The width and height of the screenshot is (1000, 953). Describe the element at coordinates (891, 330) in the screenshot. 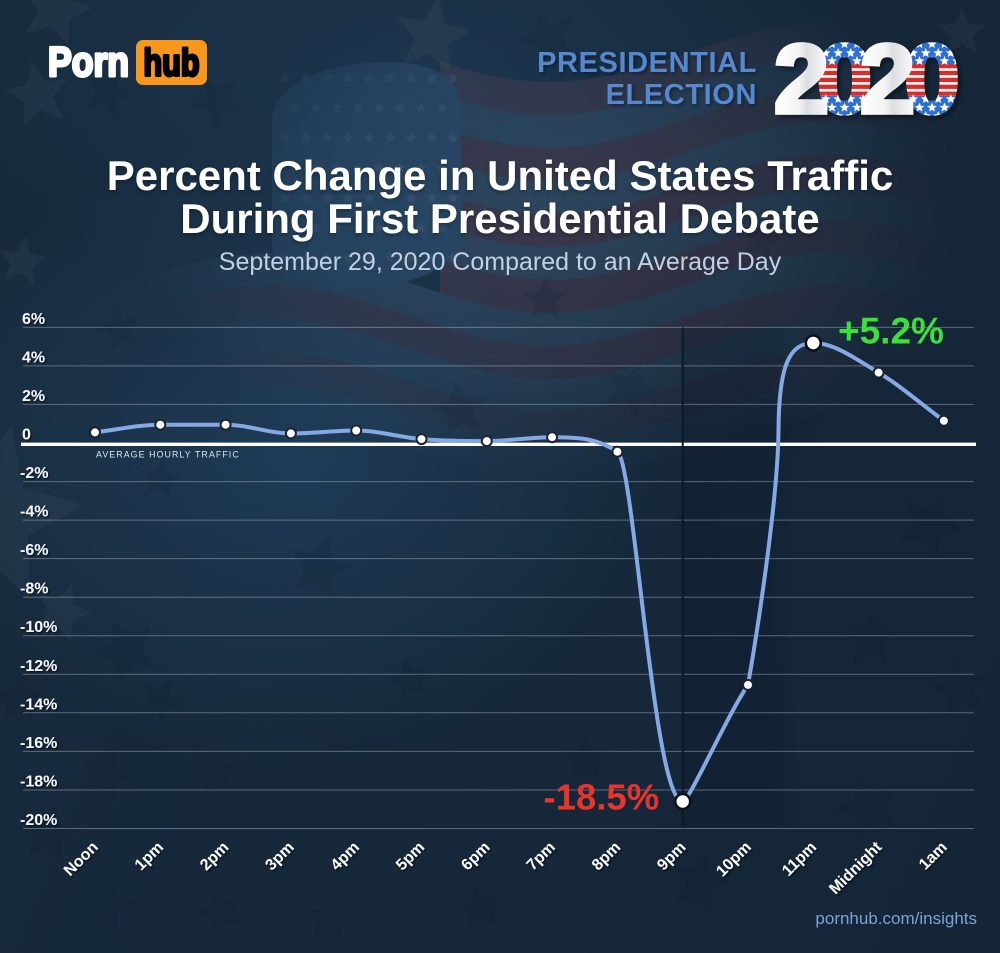

I see `svg-text: +5.2%` at that location.